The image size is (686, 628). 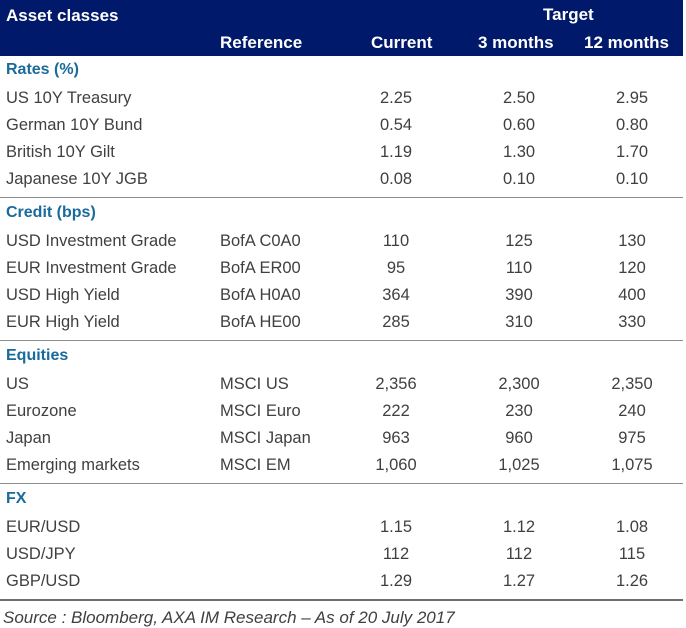 What do you see at coordinates (69, 98) in the screenshot?
I see `row-name: US 10Y Treasury` at bounding box center [69, 98].